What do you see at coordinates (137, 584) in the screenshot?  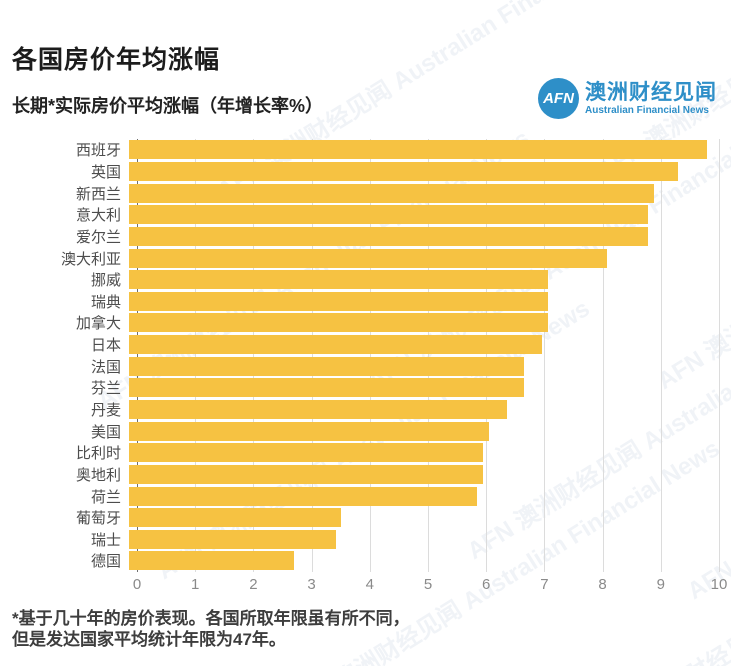 I see `x-tick-label: 0` at bounding box center [137, 584].